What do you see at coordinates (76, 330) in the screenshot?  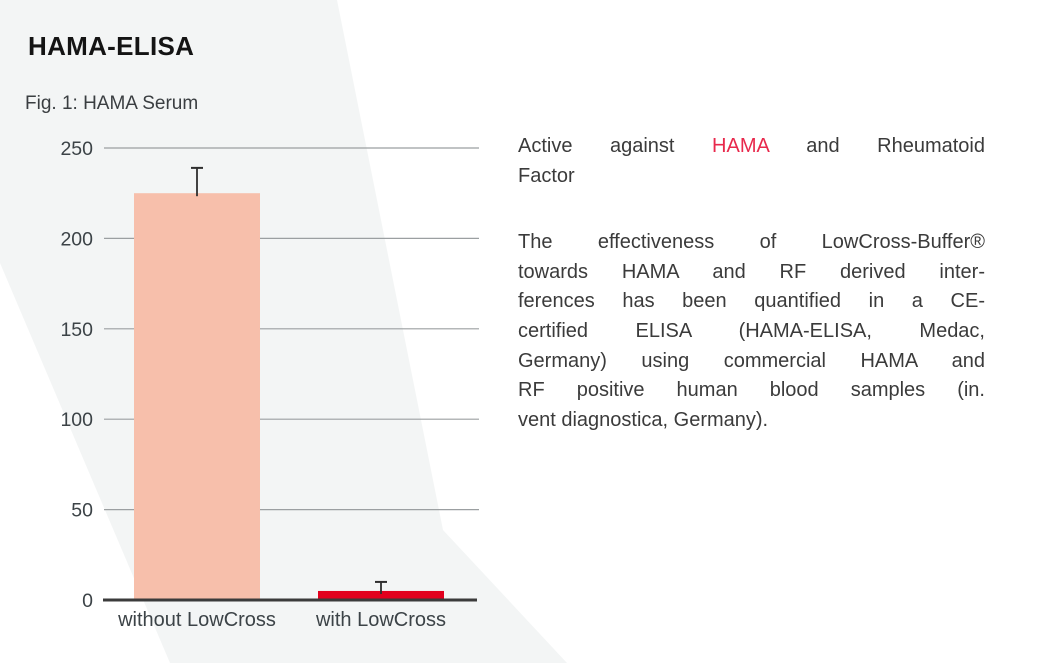 I see `y-tick-label-150: 150` at bounding box center [76, 330].